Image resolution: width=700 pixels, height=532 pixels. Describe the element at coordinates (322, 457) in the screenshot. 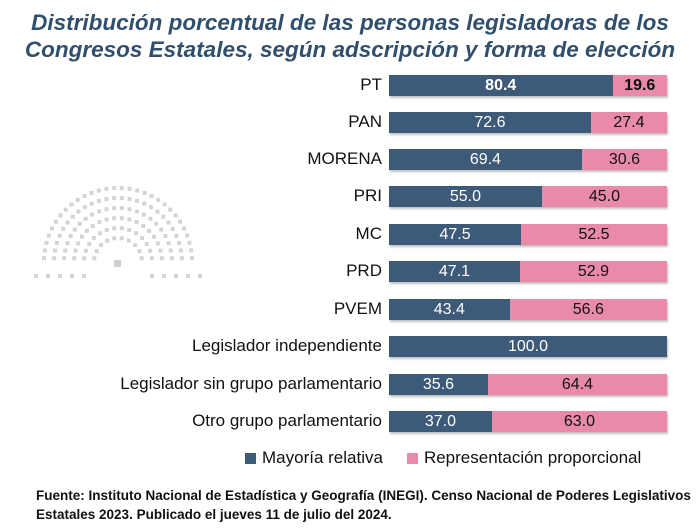

I see `legend-label-mayoria: Mayoría relativa` at that location.